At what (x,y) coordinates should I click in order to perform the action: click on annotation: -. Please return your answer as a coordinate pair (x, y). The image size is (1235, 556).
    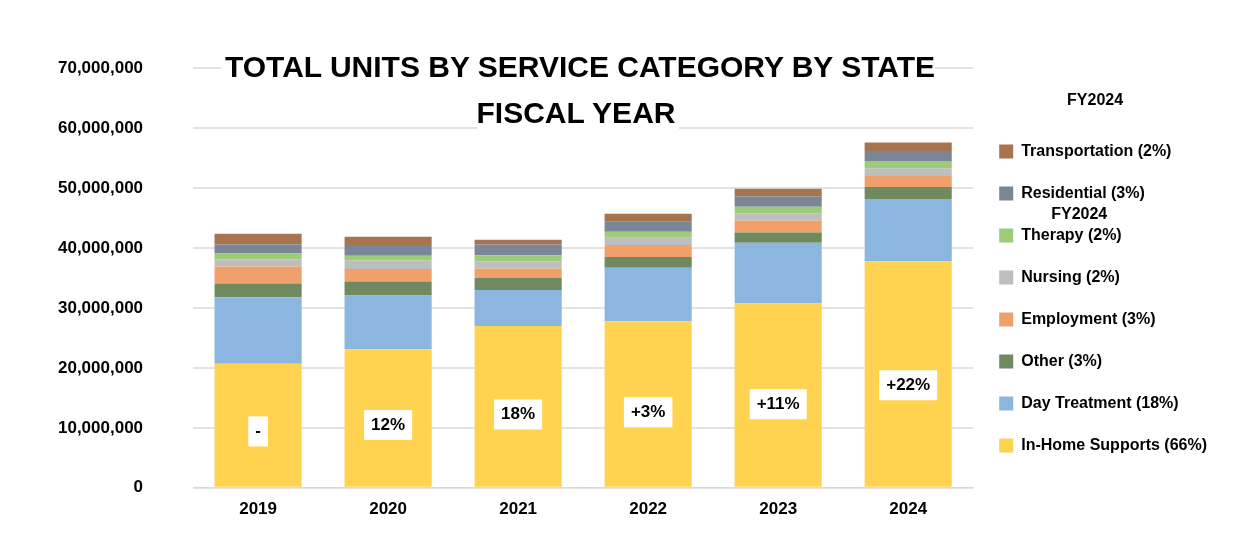
    Looking at the image, I should click on (258, 431).